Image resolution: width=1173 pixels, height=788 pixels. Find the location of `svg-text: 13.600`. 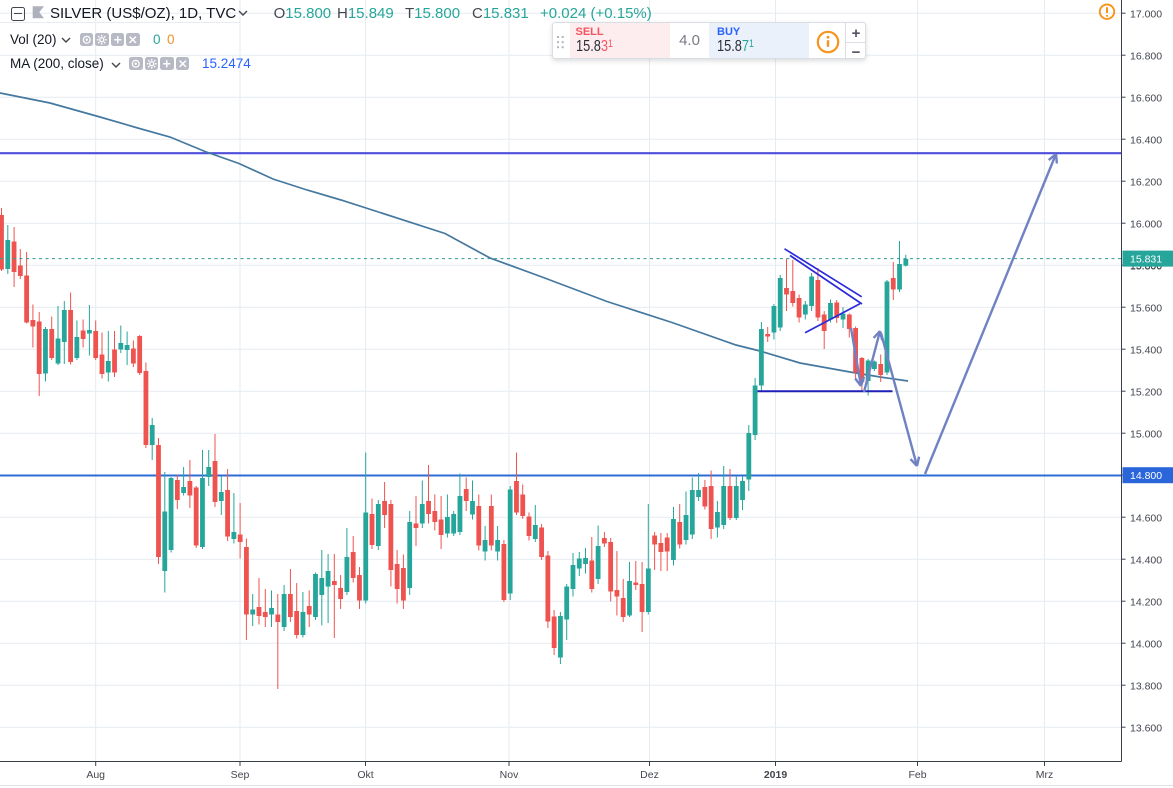

svg-text: 13.600 is located at coordinates (1146, 728).